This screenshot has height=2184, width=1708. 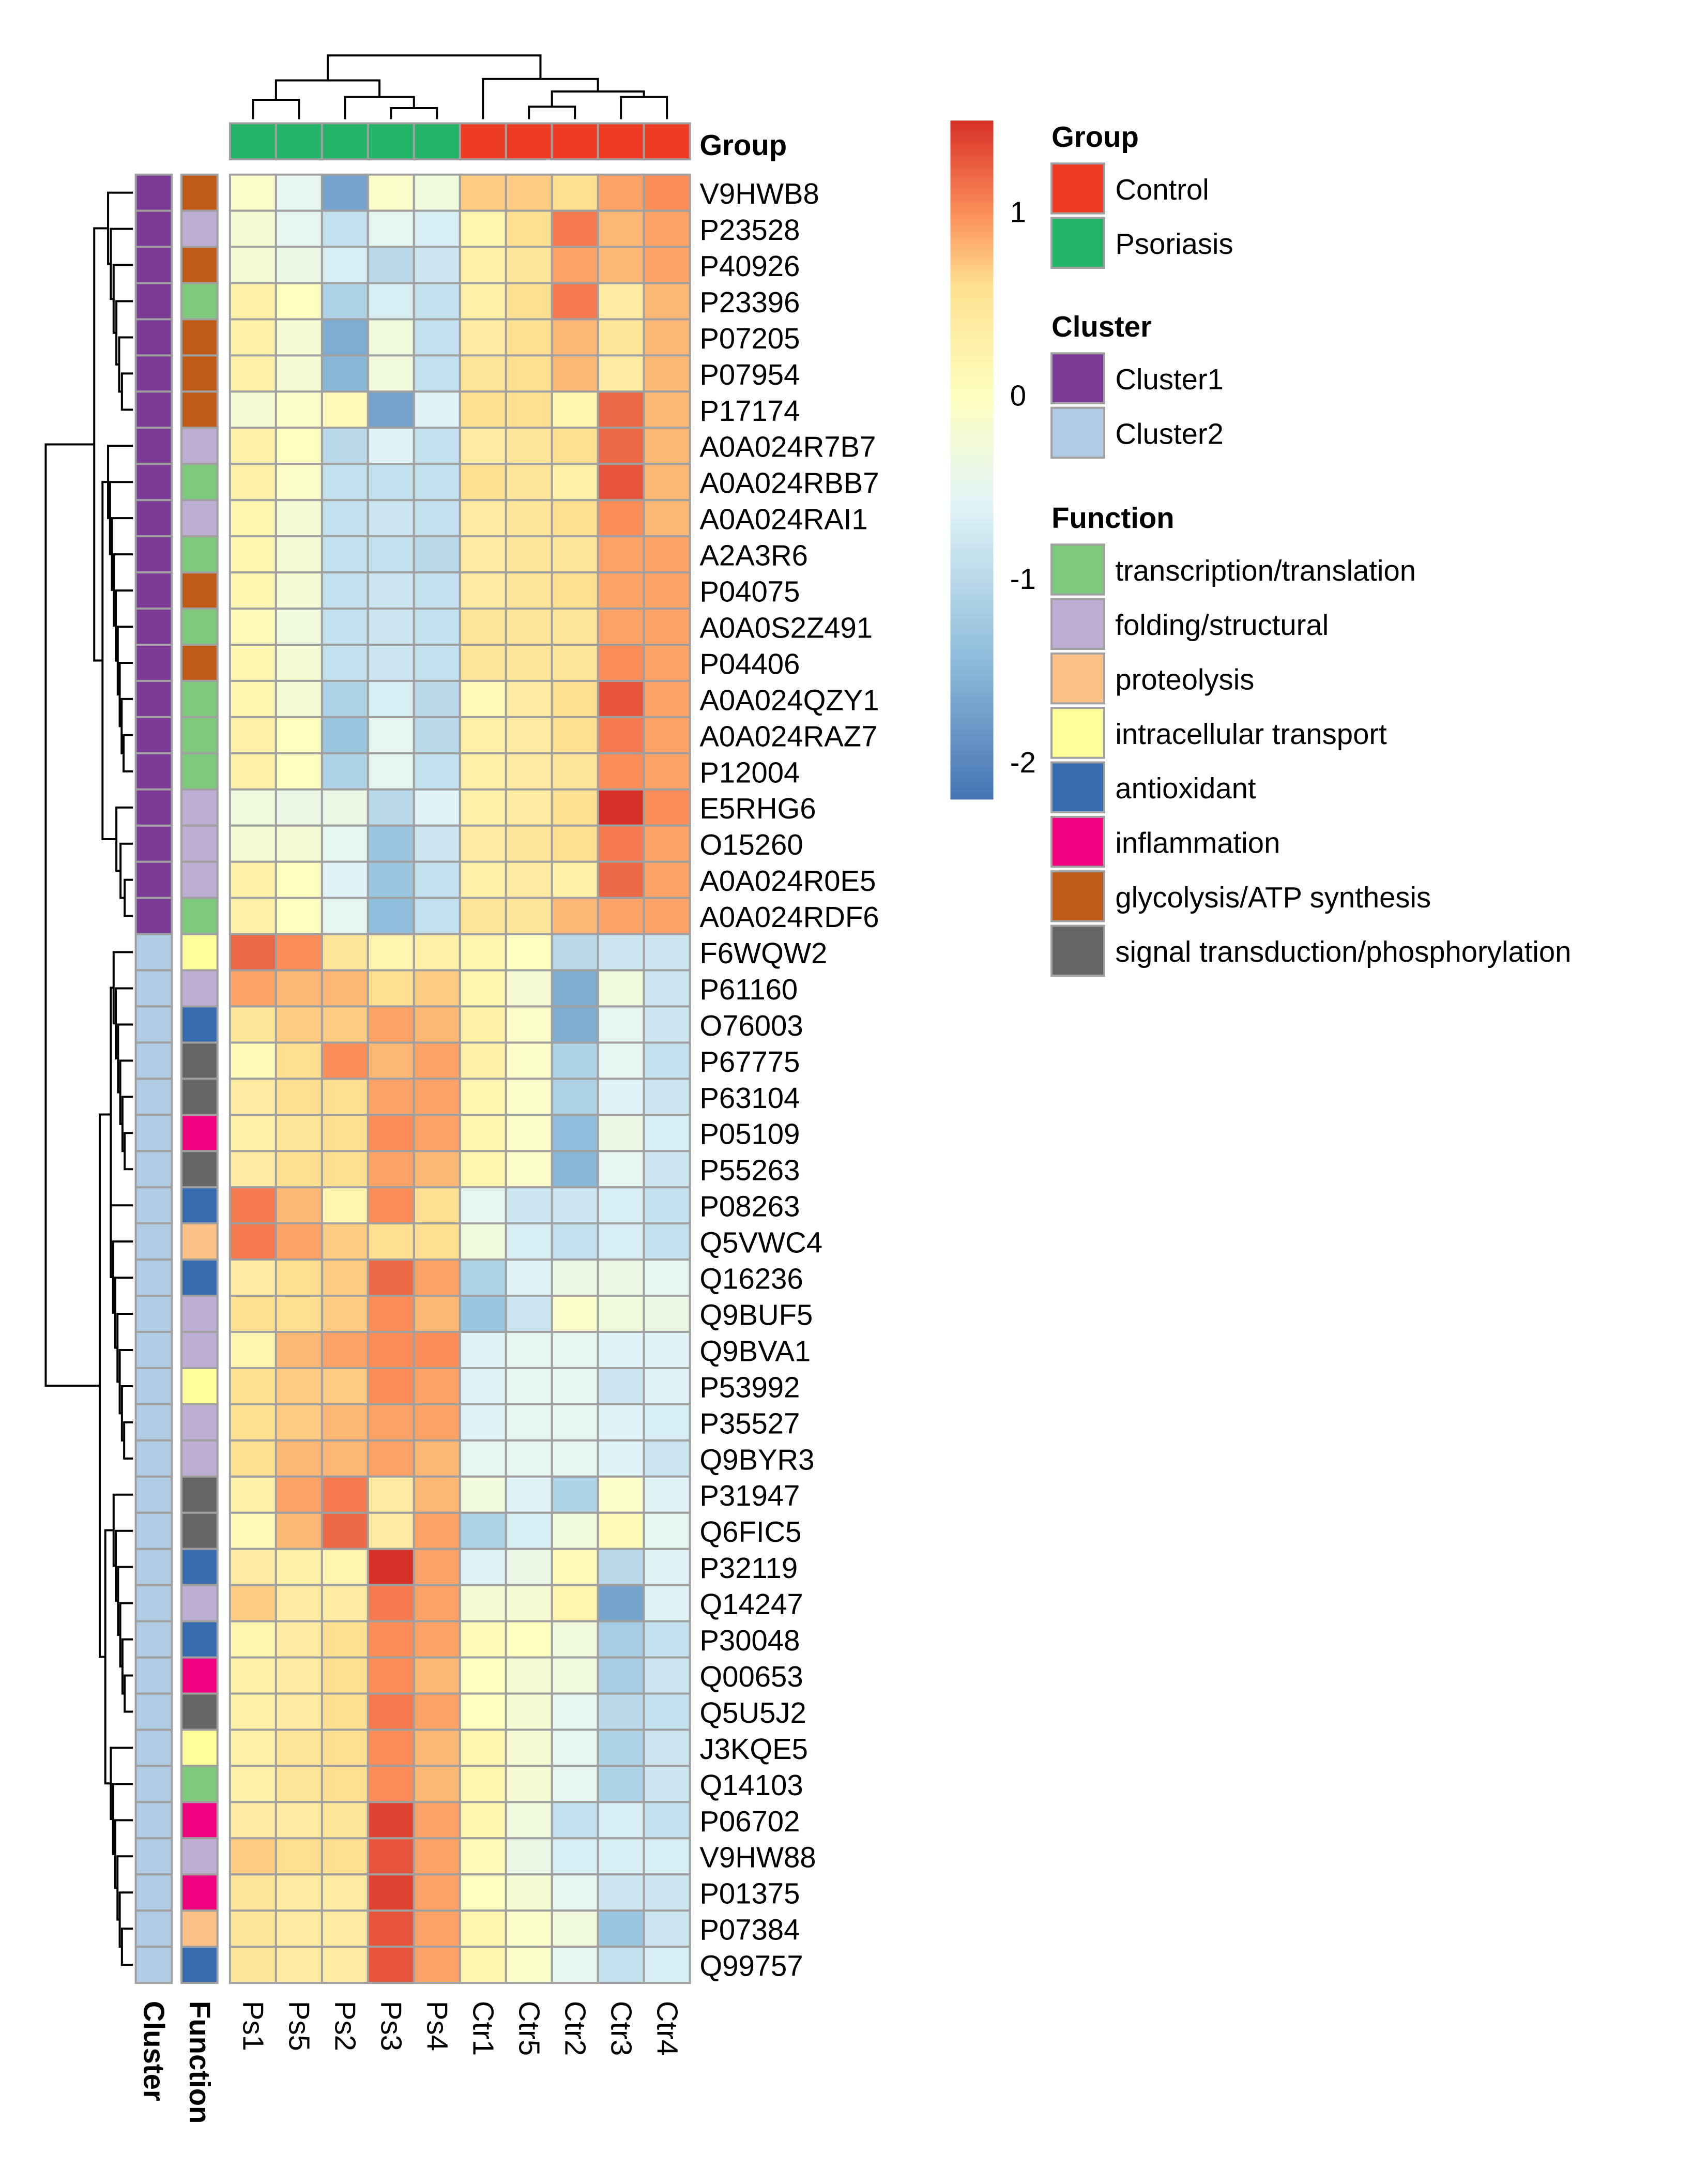 I want to click on row-label: A0A0S2Z491, so click(x=786, y=627).